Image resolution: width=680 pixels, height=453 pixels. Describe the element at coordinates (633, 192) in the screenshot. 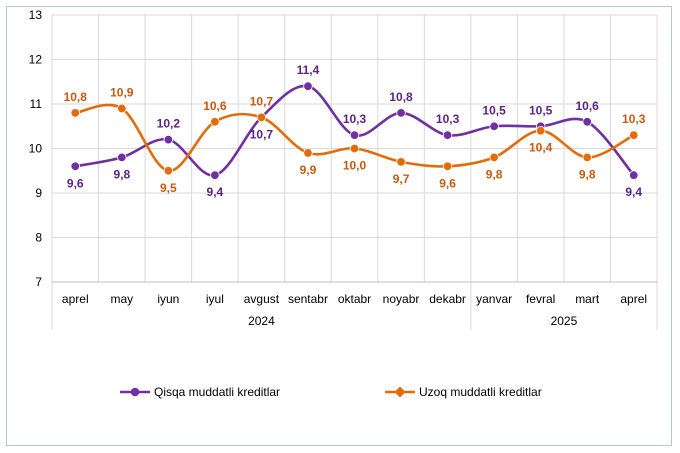

I see `series-0-data-label-12: 9,4` at that location.